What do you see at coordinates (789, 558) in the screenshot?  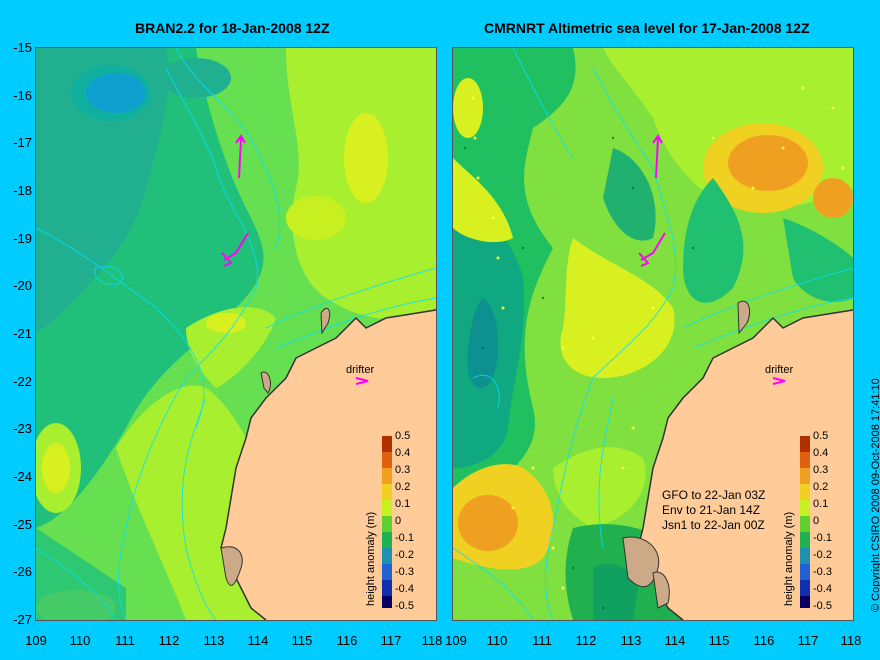 I see `right-colorbar-title: height anomaly (m)` at bounding box center [789, 558].